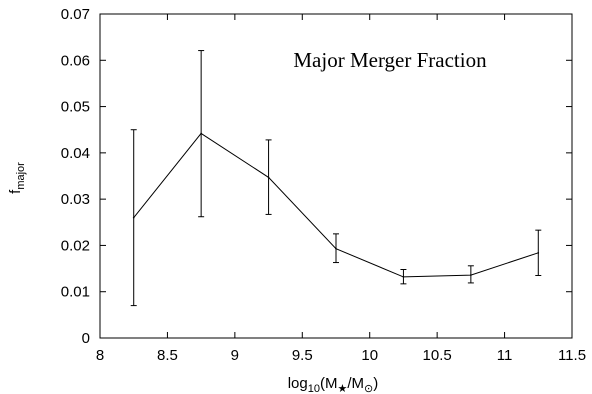  What do you see at coordinates (298, 383) in the screenshot?
I see `x-axis-label-pre: log` at bounding box center [298, 383].